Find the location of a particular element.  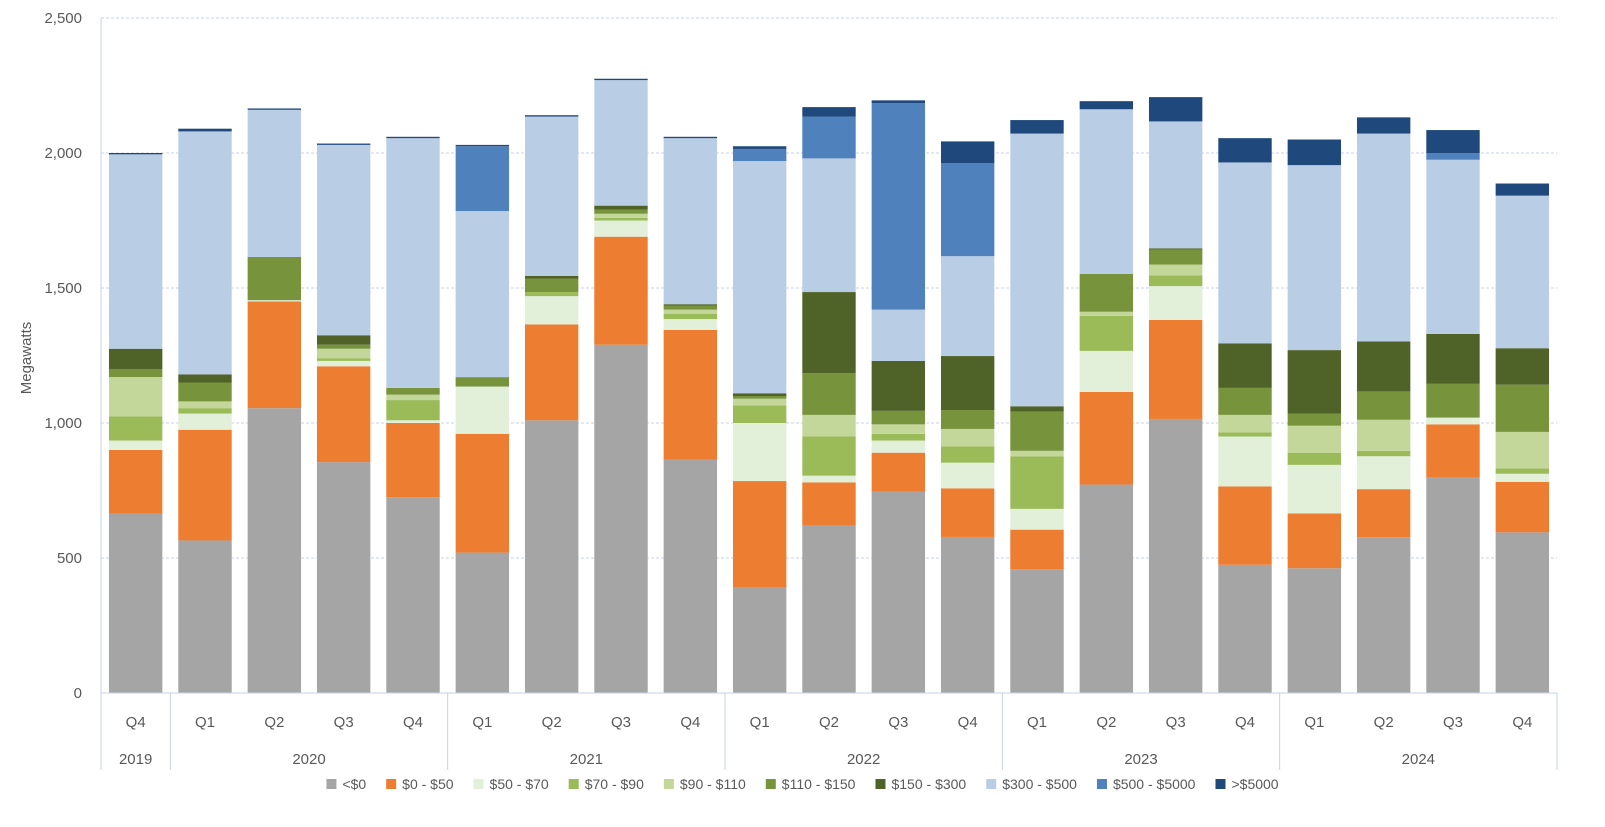

y-axis-title: Megawatts is located at coordinates (26, 358).